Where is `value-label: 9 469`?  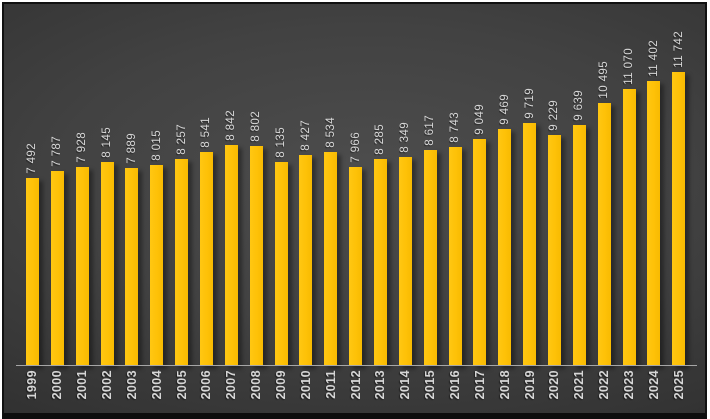
value-label: 9 469 is located at coordinates (504, 109).